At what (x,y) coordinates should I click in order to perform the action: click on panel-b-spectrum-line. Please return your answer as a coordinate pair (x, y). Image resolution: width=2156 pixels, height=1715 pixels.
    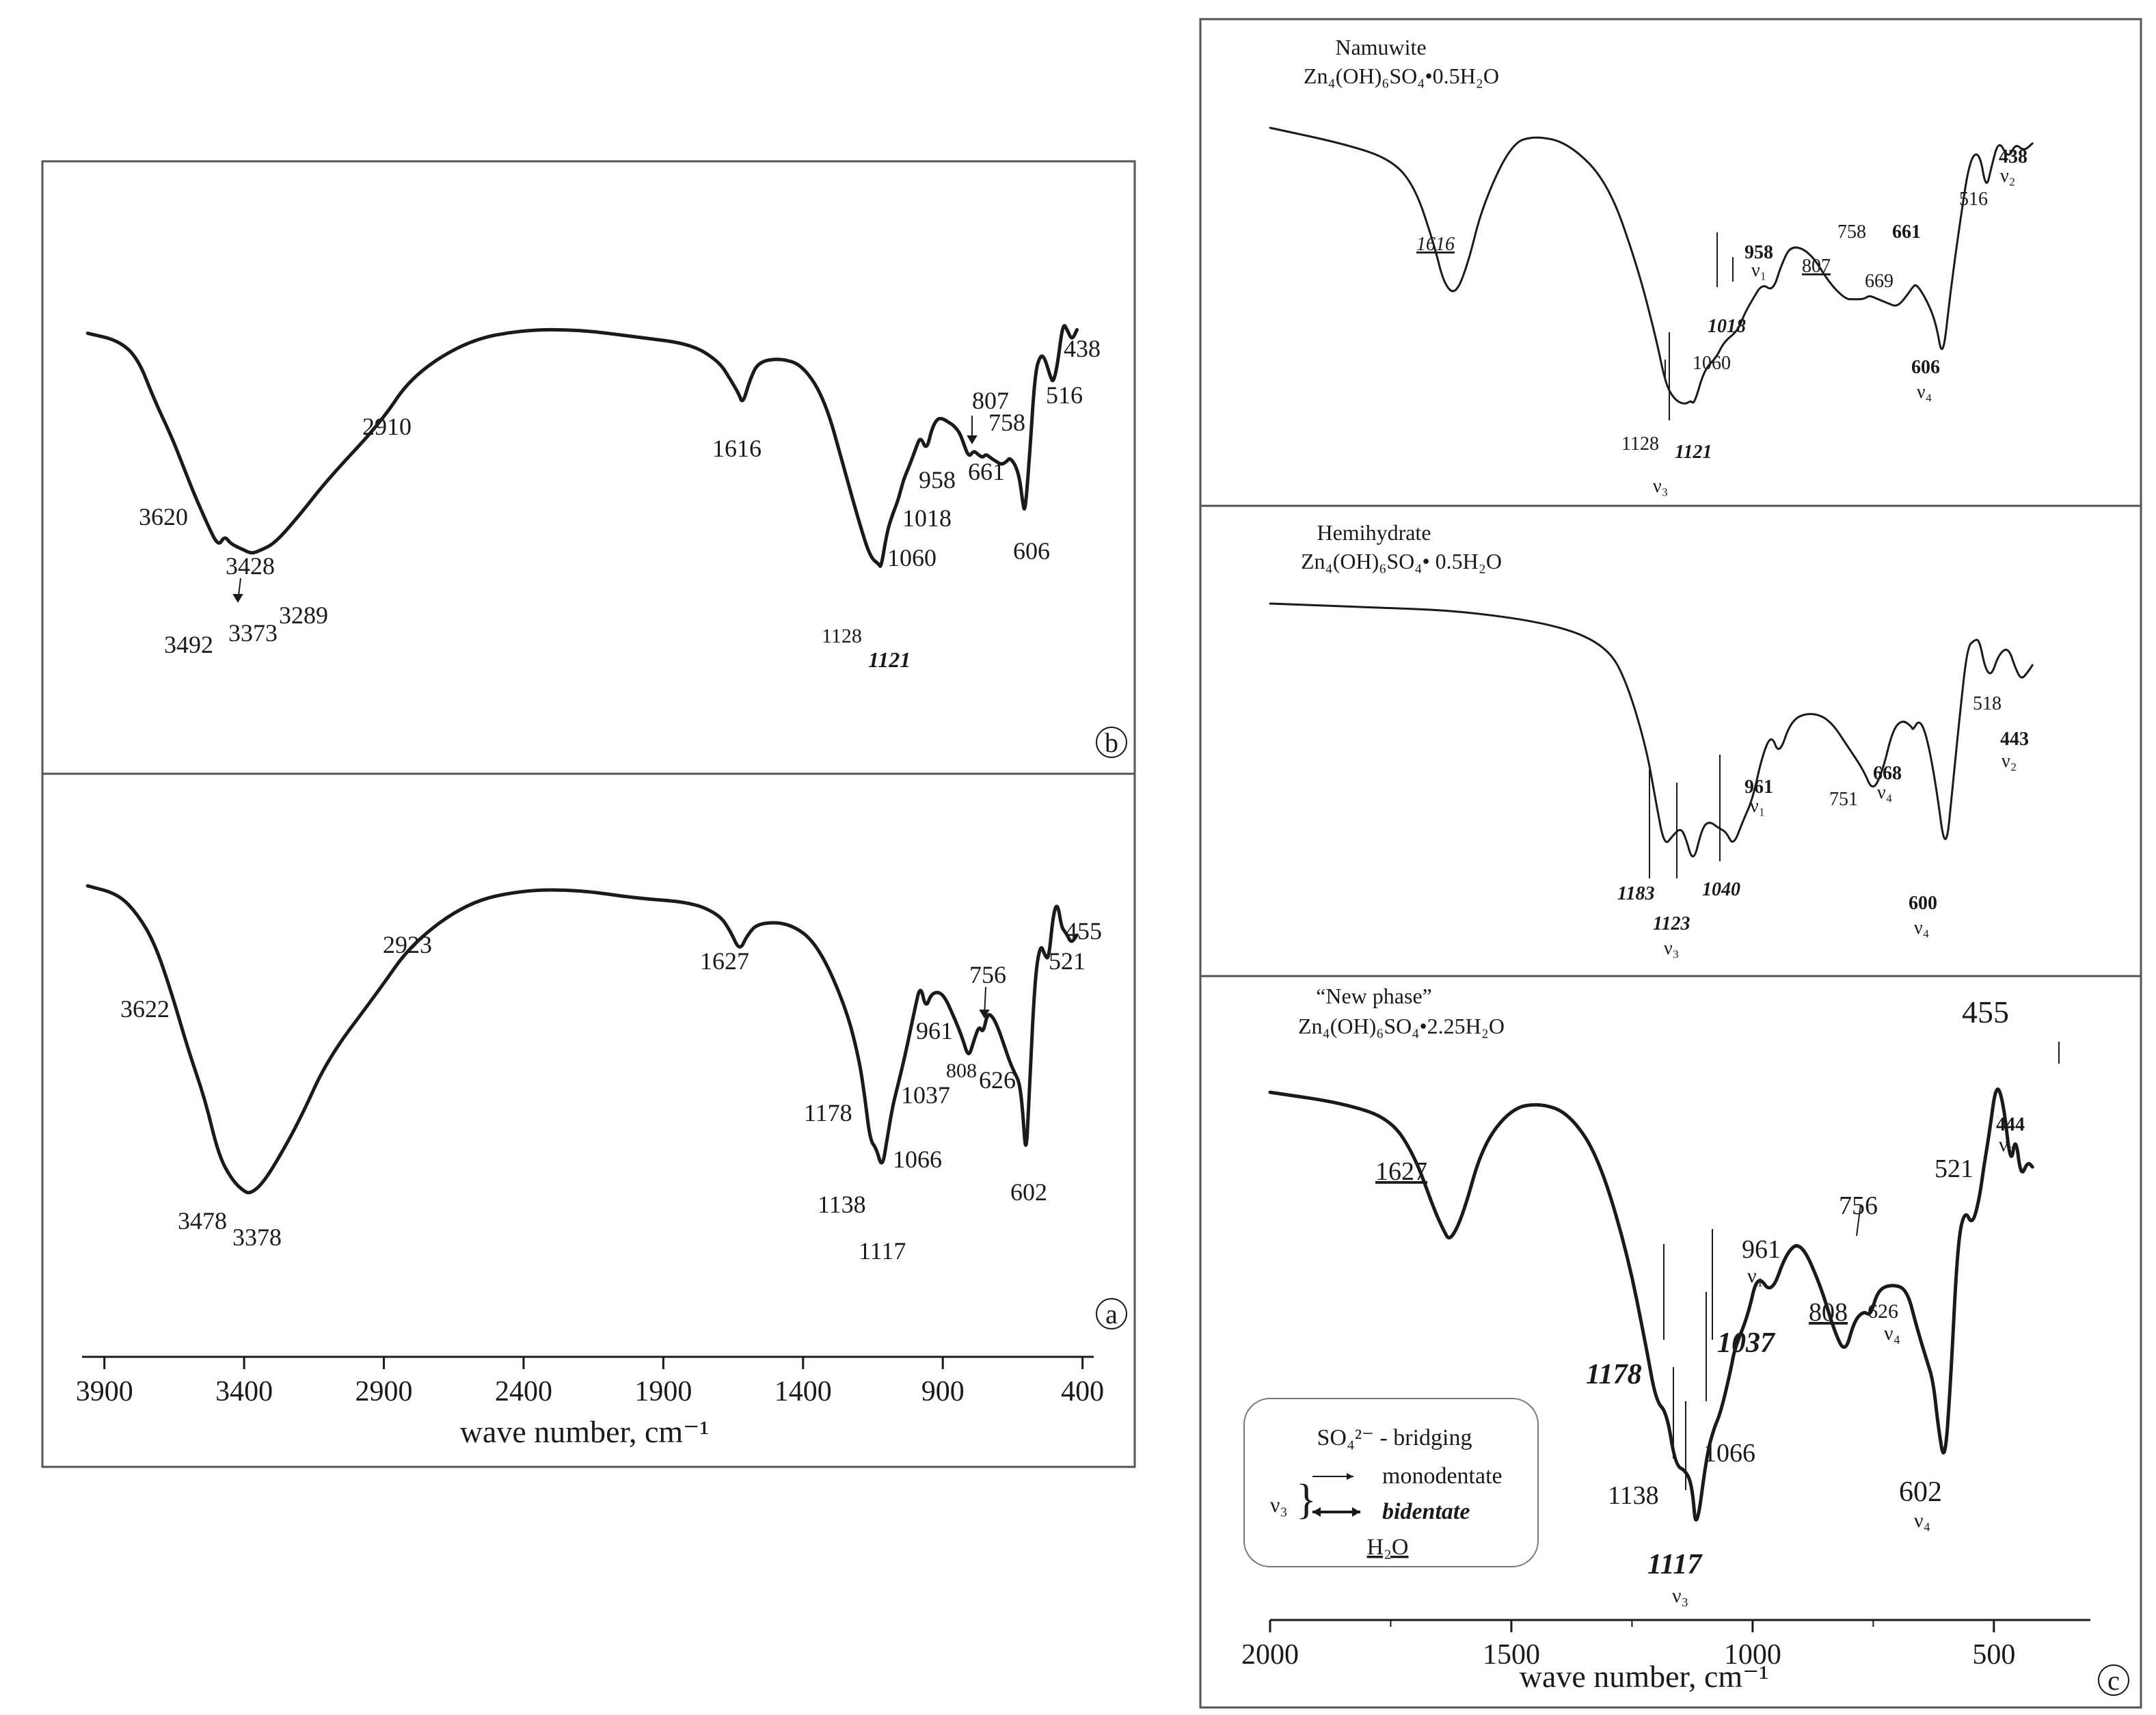
    Looking at the image, I should click on (582, 445).